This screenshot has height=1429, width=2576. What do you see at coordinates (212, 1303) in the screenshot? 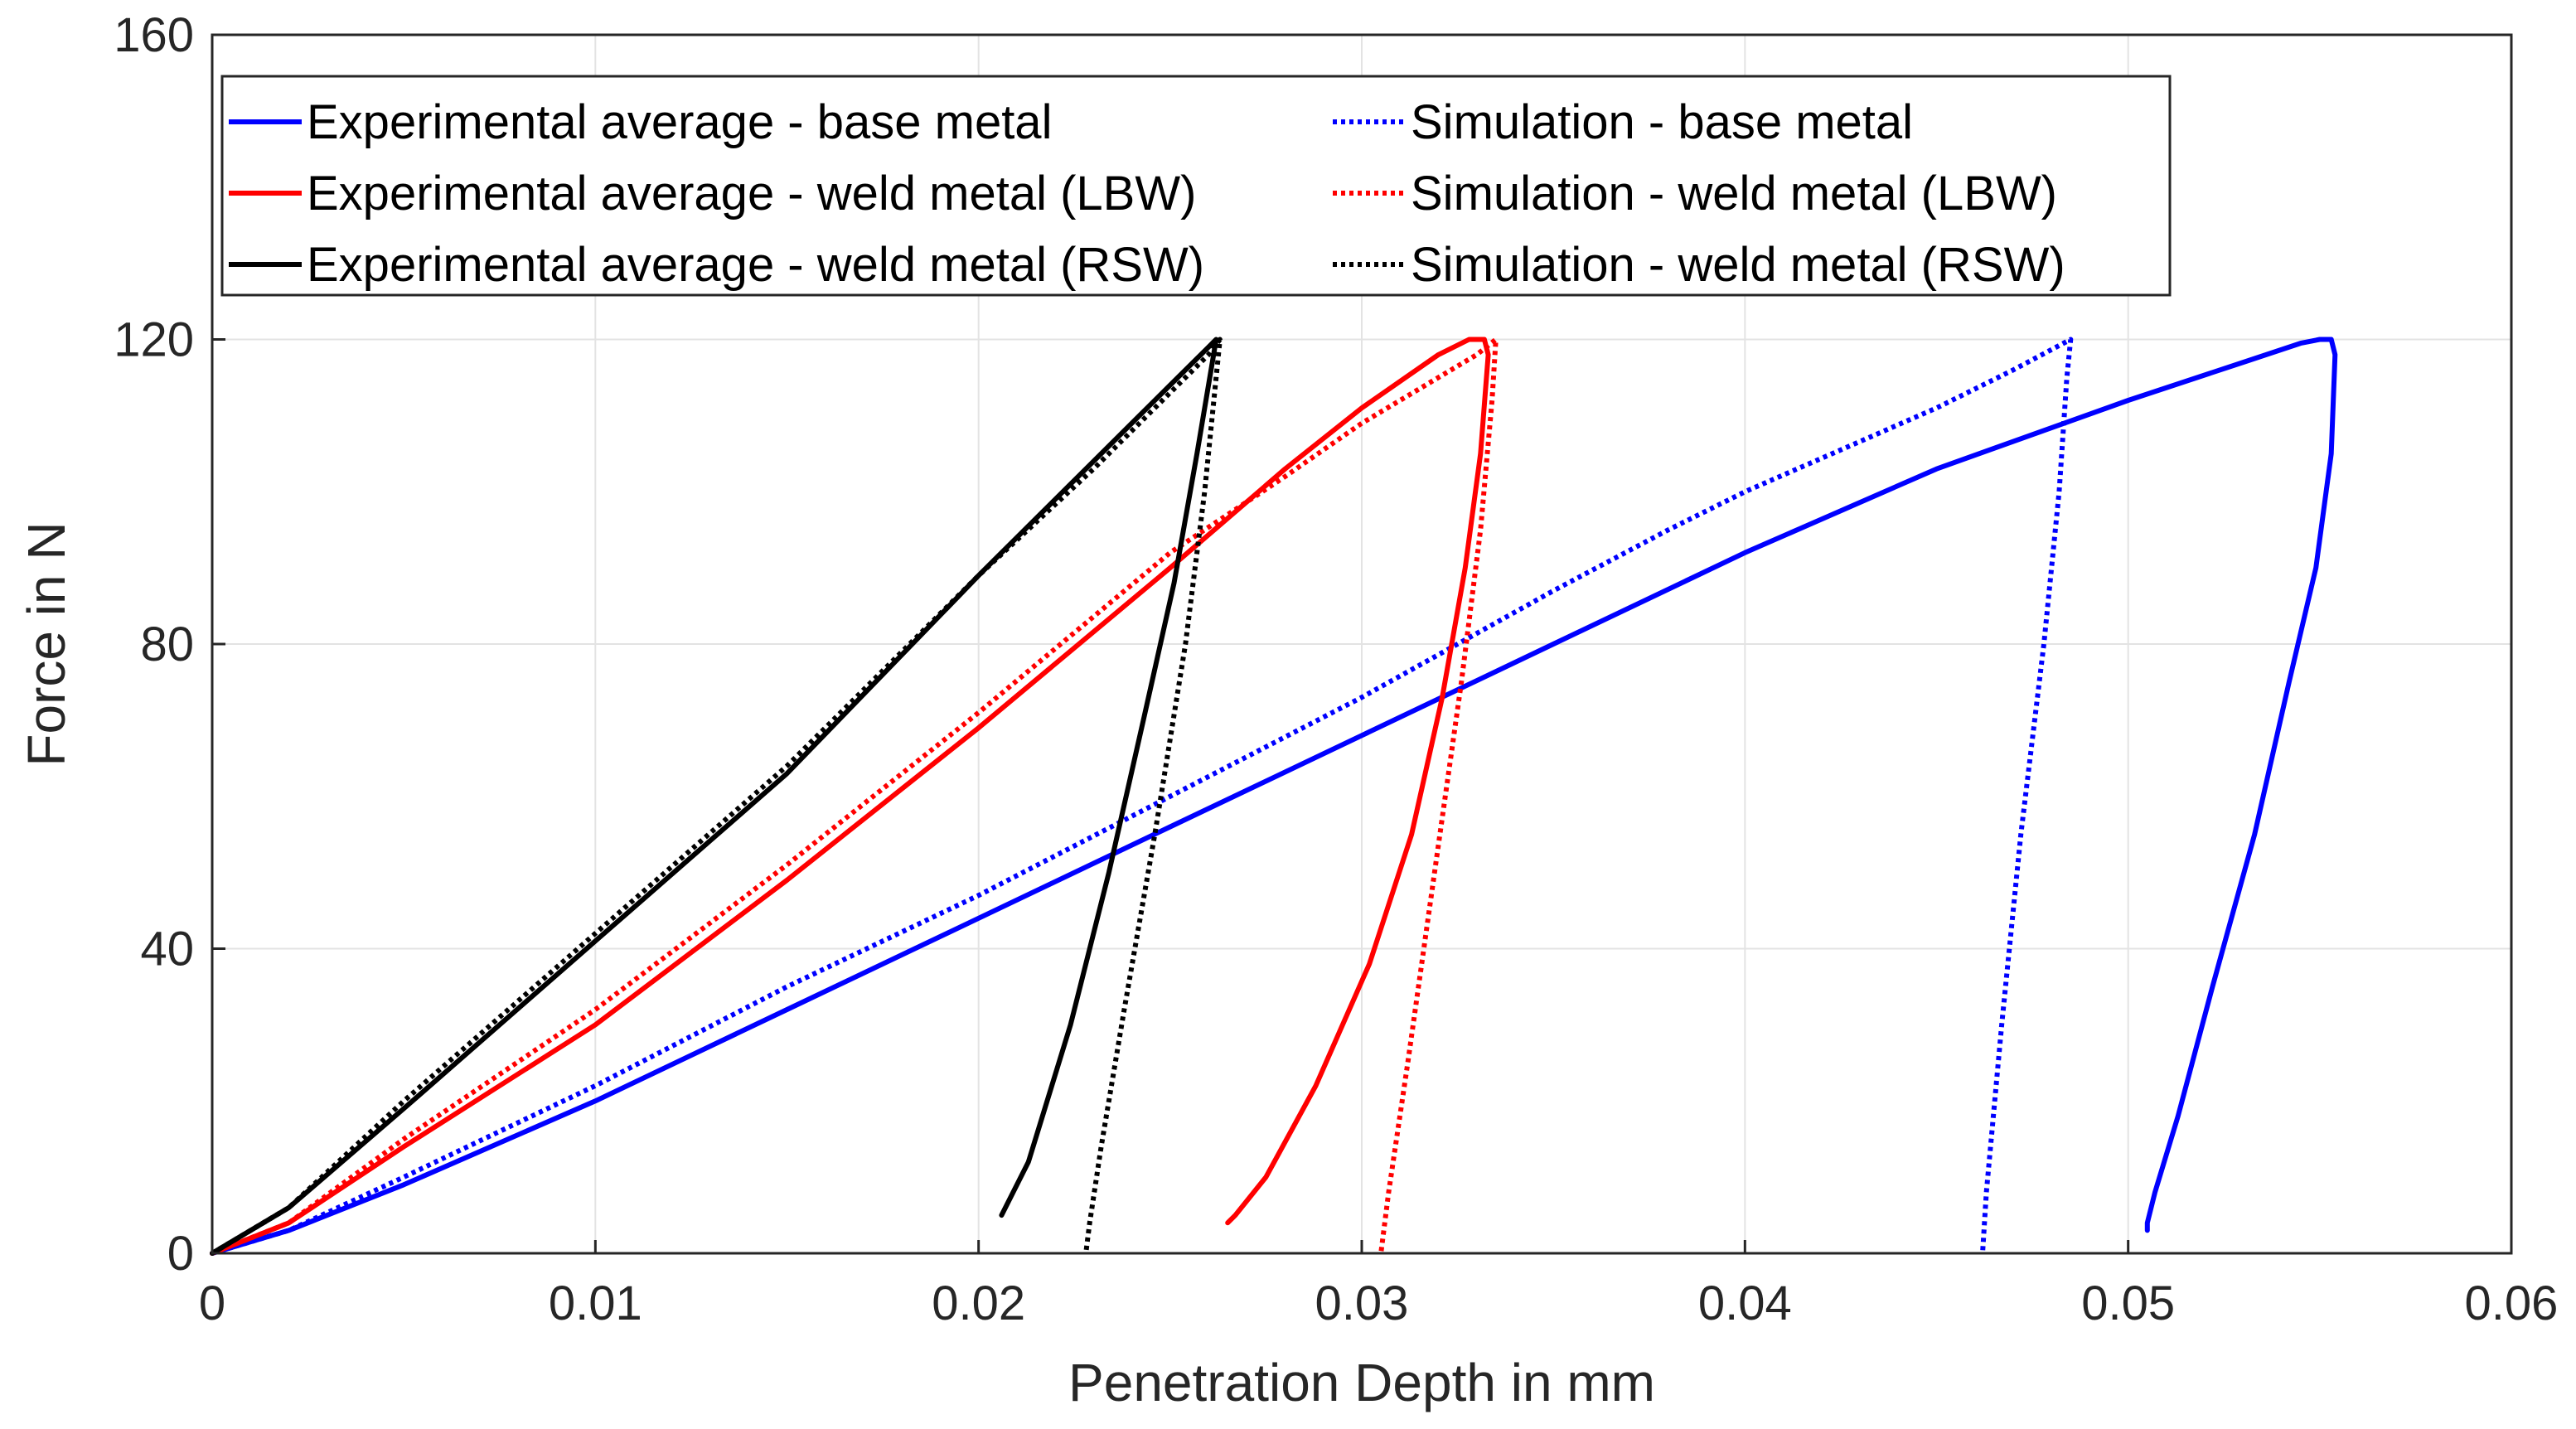
I see `x-tick-label: 0` at bounding box center [212, 1303].